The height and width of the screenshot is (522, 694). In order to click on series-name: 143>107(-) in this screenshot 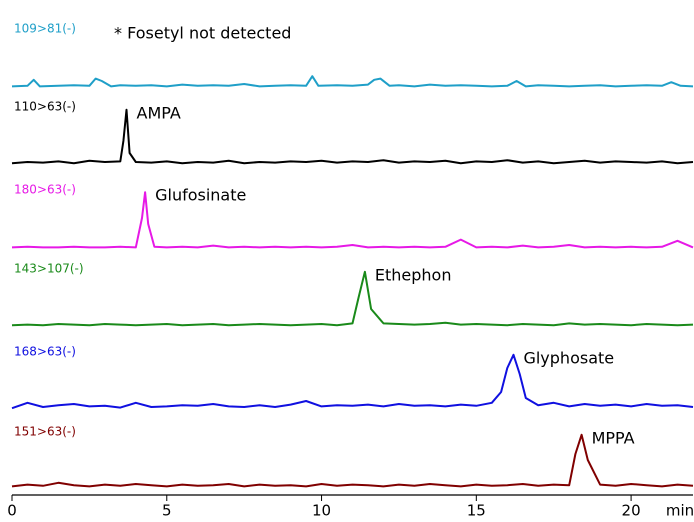, I will do `click(49, 269)`.